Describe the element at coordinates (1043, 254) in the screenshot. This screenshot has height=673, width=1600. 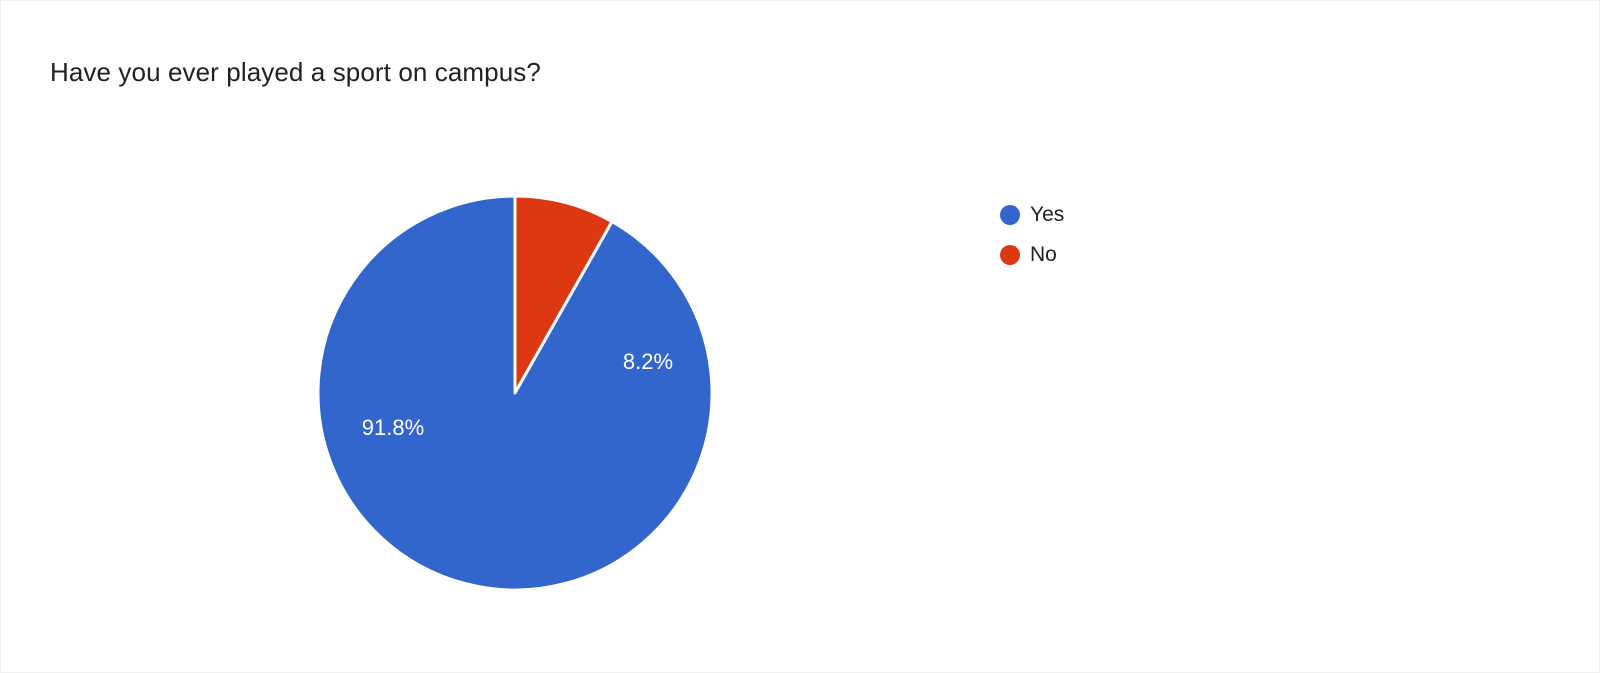
I see `legend-label-no: No` at that location.